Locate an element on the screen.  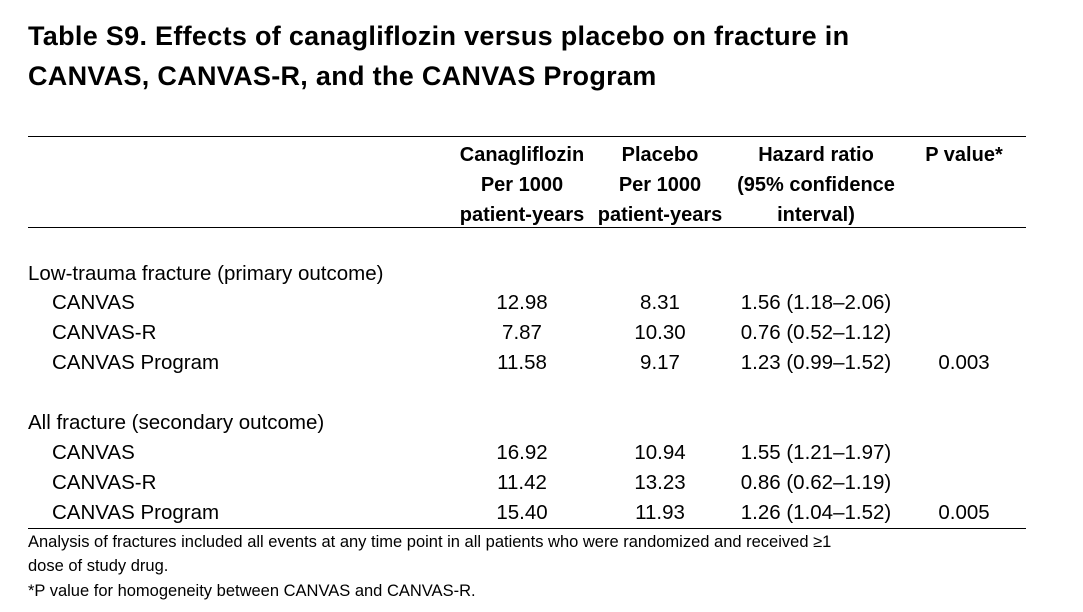
header-bottom-rule is located at coordinates (527, 227).